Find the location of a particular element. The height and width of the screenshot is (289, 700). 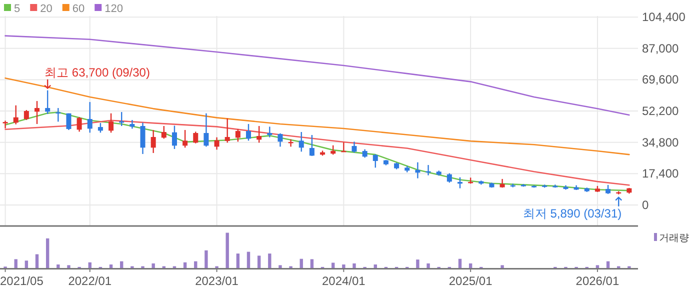

y-tick-label: 69,600 is located at coordinates (661, 79).